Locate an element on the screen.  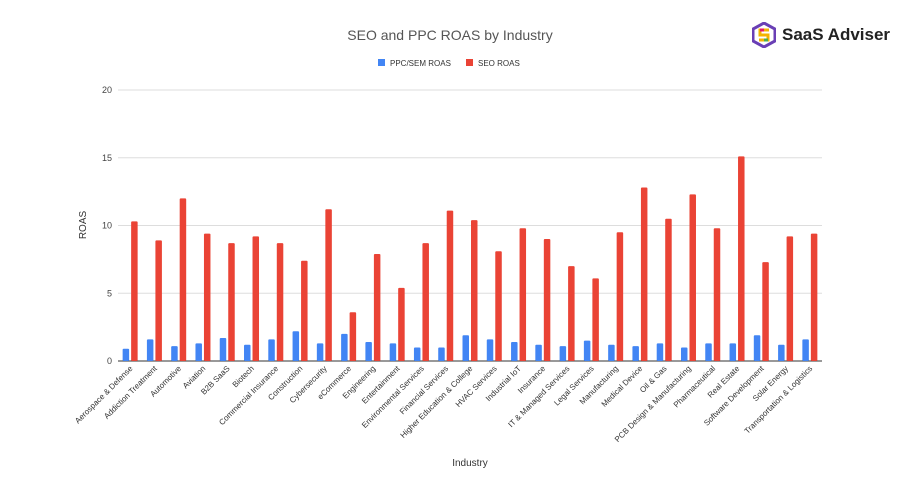
legend: PPC/SEM ROAS SEO ROAS is located at coordinates (449, 63).